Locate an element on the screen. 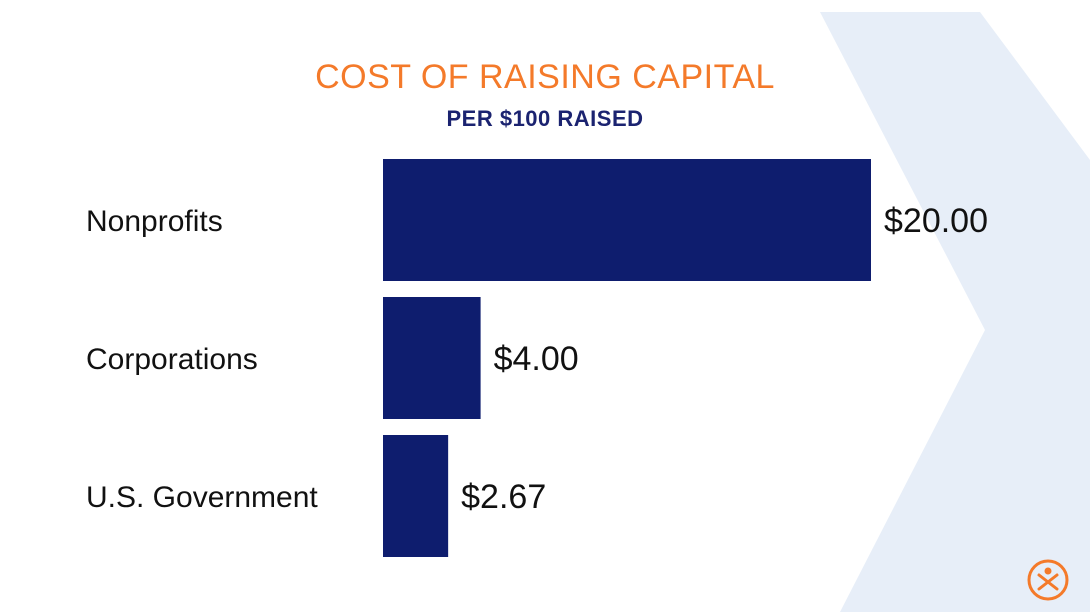  bar-u-s-government is located at coordinates (416, 496).